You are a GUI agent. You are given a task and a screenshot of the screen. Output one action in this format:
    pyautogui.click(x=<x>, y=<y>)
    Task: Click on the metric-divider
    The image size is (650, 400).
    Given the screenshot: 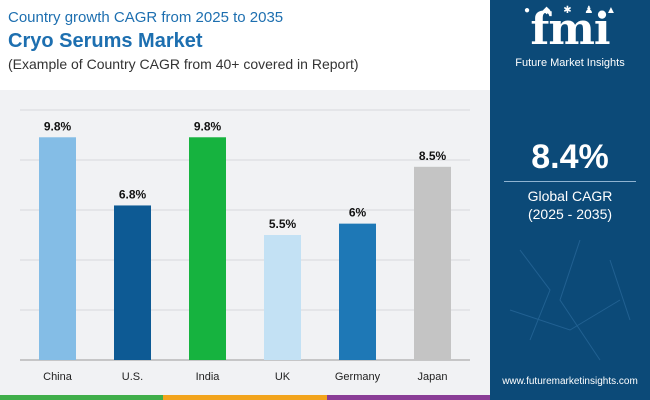 What is the action you would take?
    pyautogui.click(x=570, y=181)
    